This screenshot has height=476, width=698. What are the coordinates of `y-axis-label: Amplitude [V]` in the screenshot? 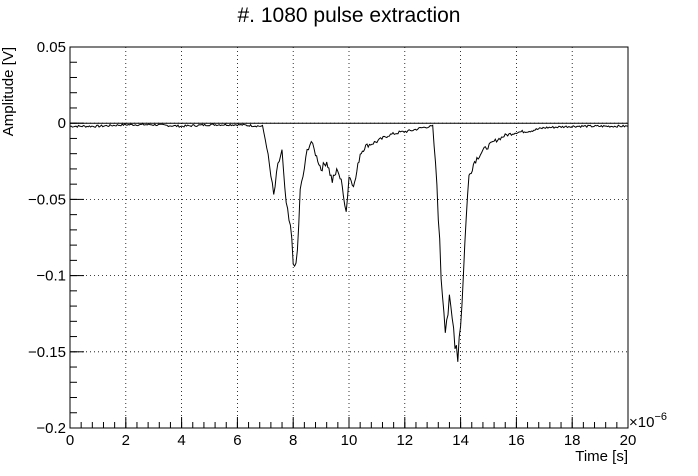 It's located at (8, 91).